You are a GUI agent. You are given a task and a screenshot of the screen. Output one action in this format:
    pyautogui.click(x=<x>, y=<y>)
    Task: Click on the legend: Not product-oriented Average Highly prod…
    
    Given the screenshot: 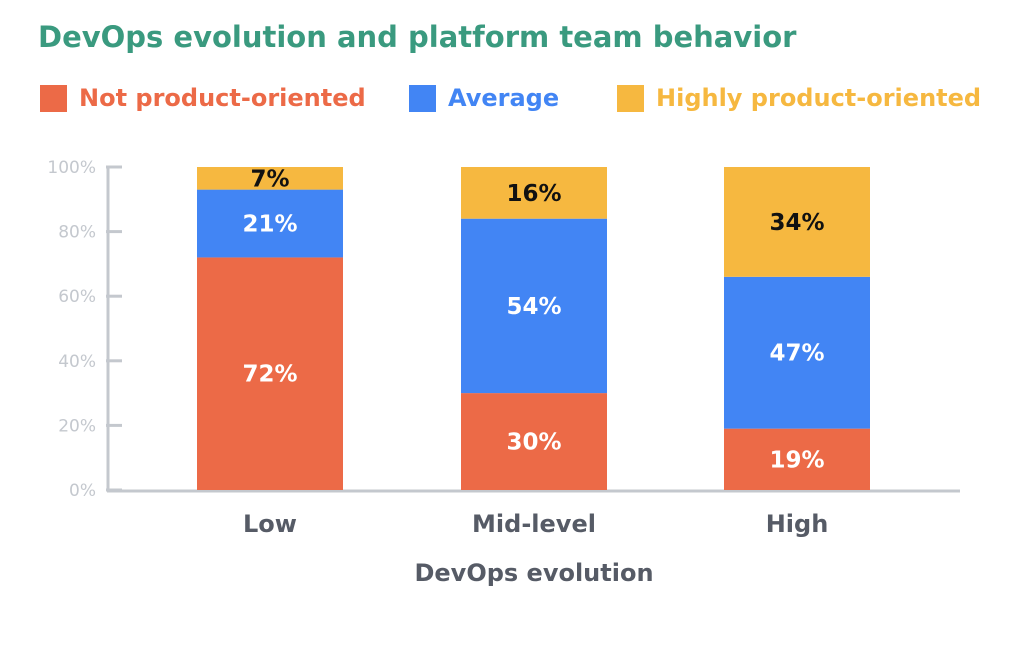 What is the action you would take?
    pyautogui.click(x=516, y=101)
    